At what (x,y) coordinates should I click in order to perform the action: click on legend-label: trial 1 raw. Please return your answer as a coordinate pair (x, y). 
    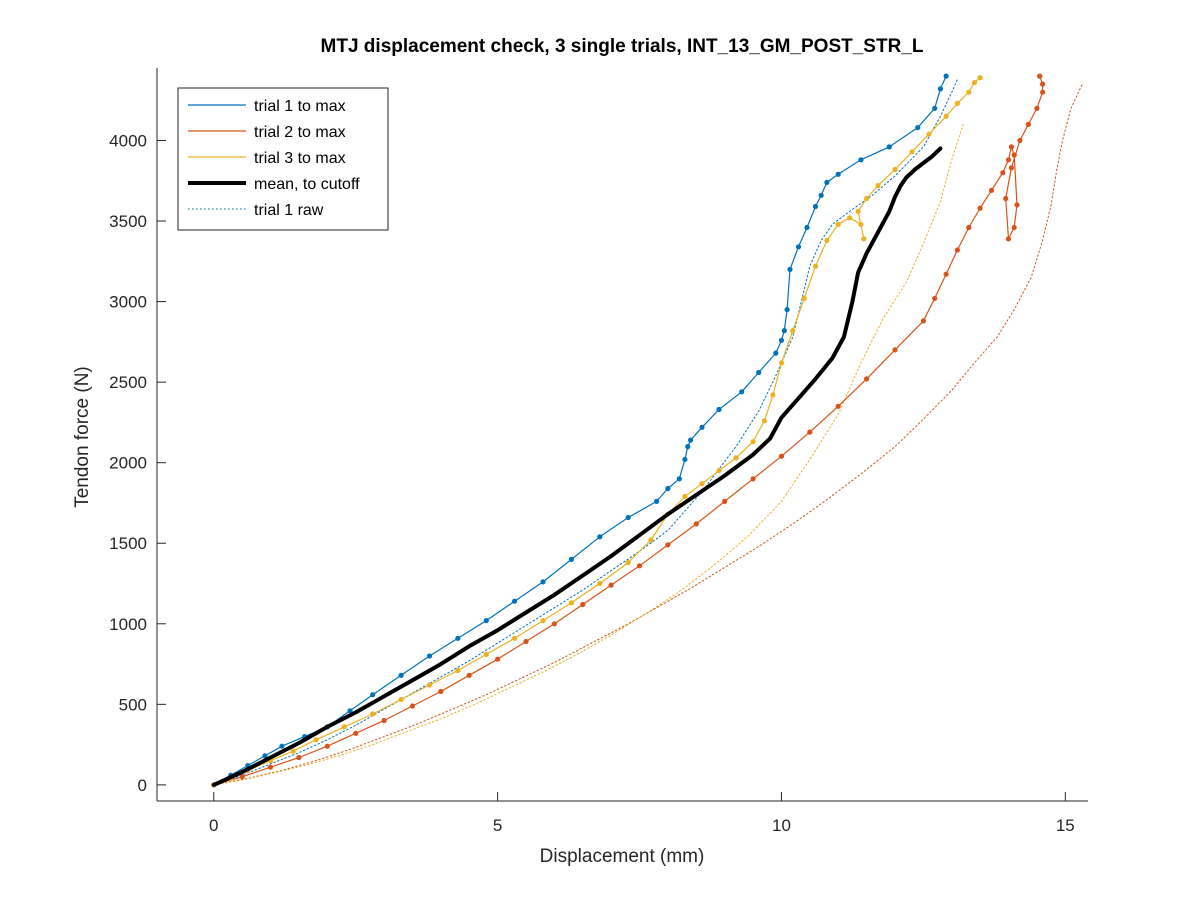
    Looking at the image, I should click on (289, 210).